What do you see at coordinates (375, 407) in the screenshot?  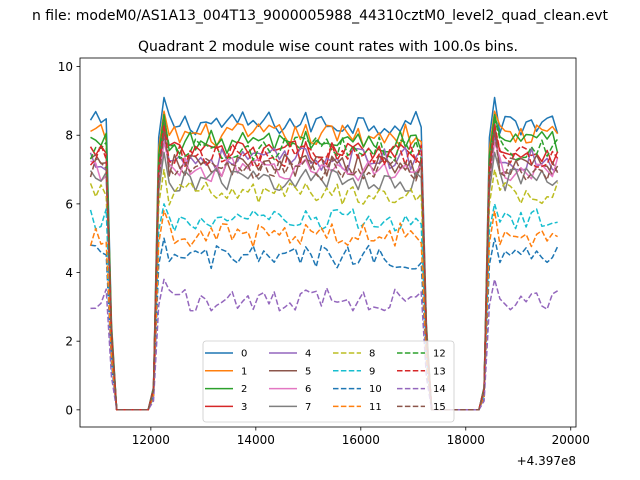 I see `legend-label-11: 11` at bounding box center [375, 407].